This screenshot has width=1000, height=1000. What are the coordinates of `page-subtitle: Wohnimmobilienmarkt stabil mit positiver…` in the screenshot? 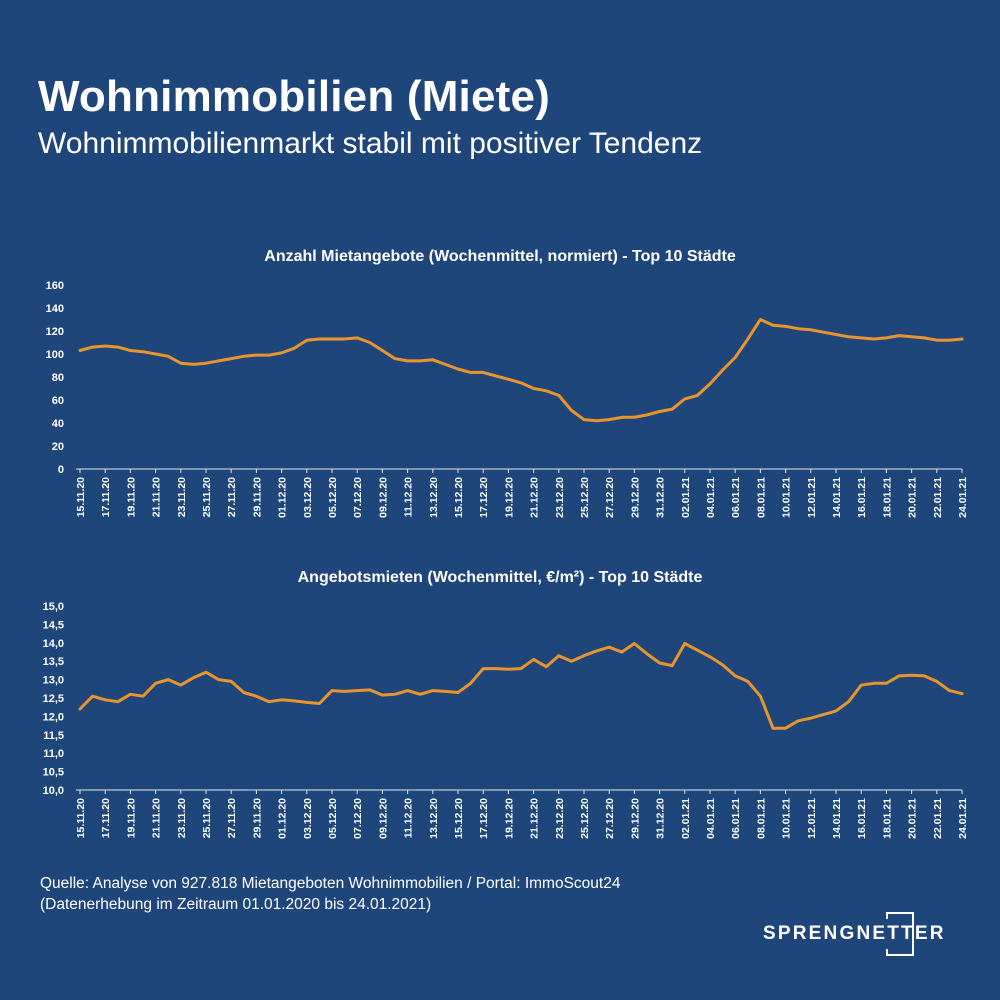 It's located at (370, 143).